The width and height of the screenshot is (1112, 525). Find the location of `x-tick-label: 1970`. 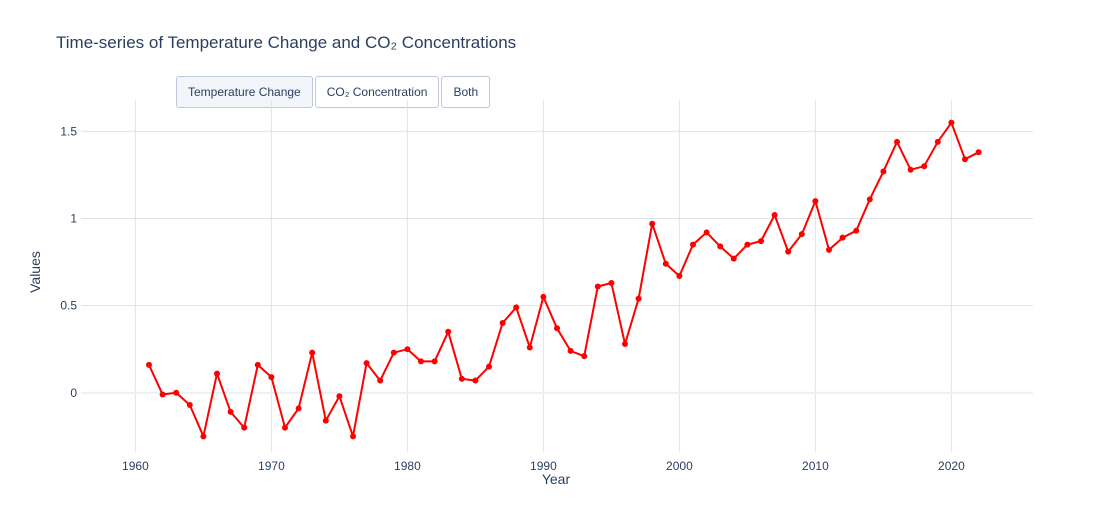

x-tick-label: 1970 is located at coordinates (271, 466).